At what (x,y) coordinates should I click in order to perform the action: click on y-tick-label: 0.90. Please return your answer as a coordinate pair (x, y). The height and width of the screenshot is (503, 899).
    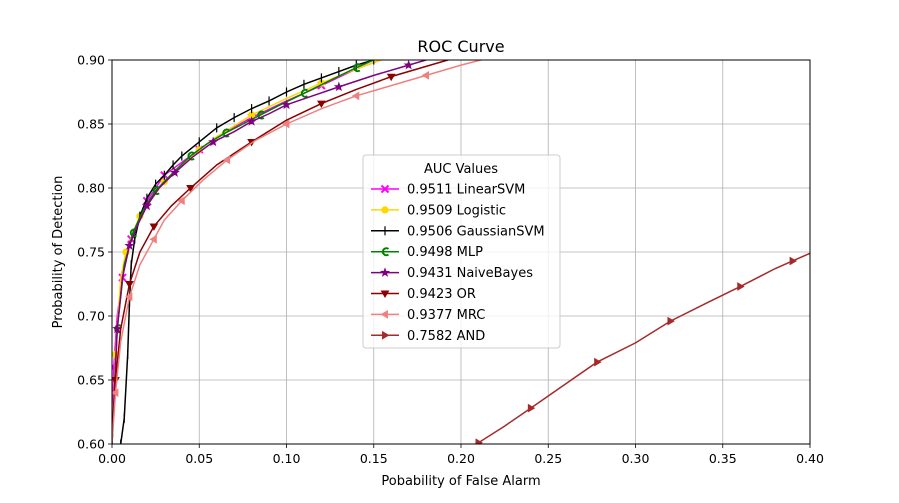
    Looking at the image, I should click on (91, 60).